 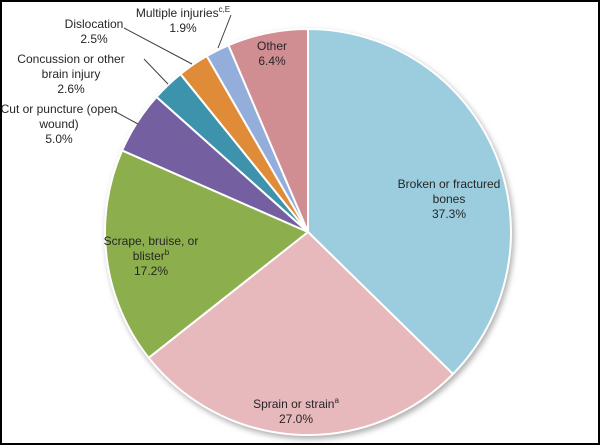 What do you see at coordinates (272, 61) in the screenshot?
I see `label-percent: 6.4%` at bounding box center [272, 61].